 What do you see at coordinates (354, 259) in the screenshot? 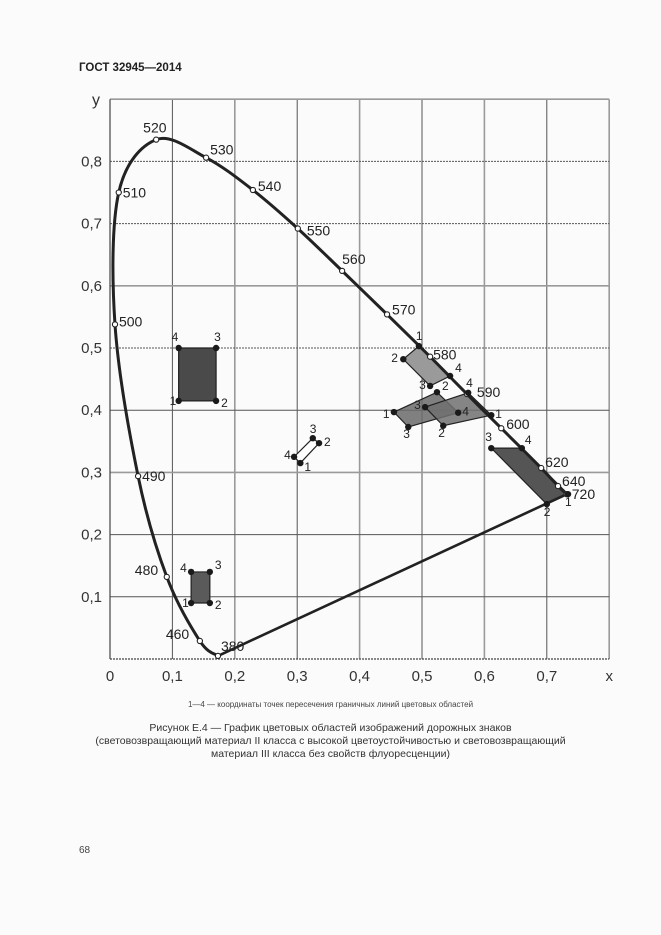
I see `wavelength-label: 560` at bounding box center [354, 259].